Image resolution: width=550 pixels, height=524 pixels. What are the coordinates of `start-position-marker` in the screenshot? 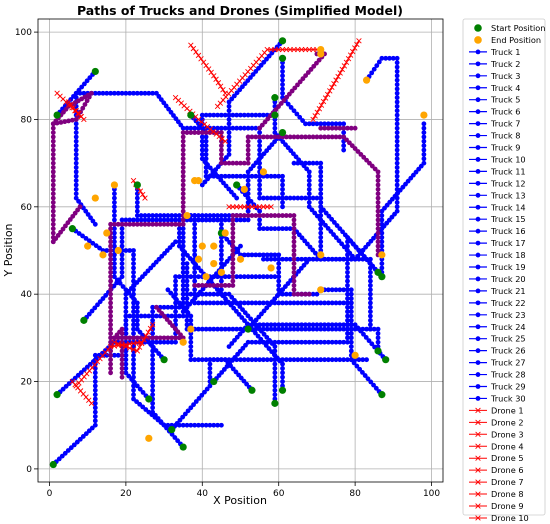 It's located at (72, 229).